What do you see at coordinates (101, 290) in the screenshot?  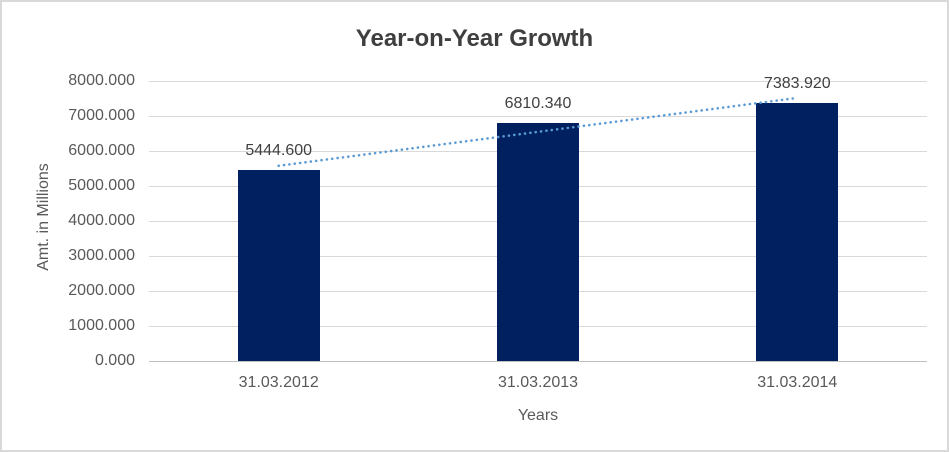 I see `y-tick-label: 2000.000` at bounding box center [101, 290].